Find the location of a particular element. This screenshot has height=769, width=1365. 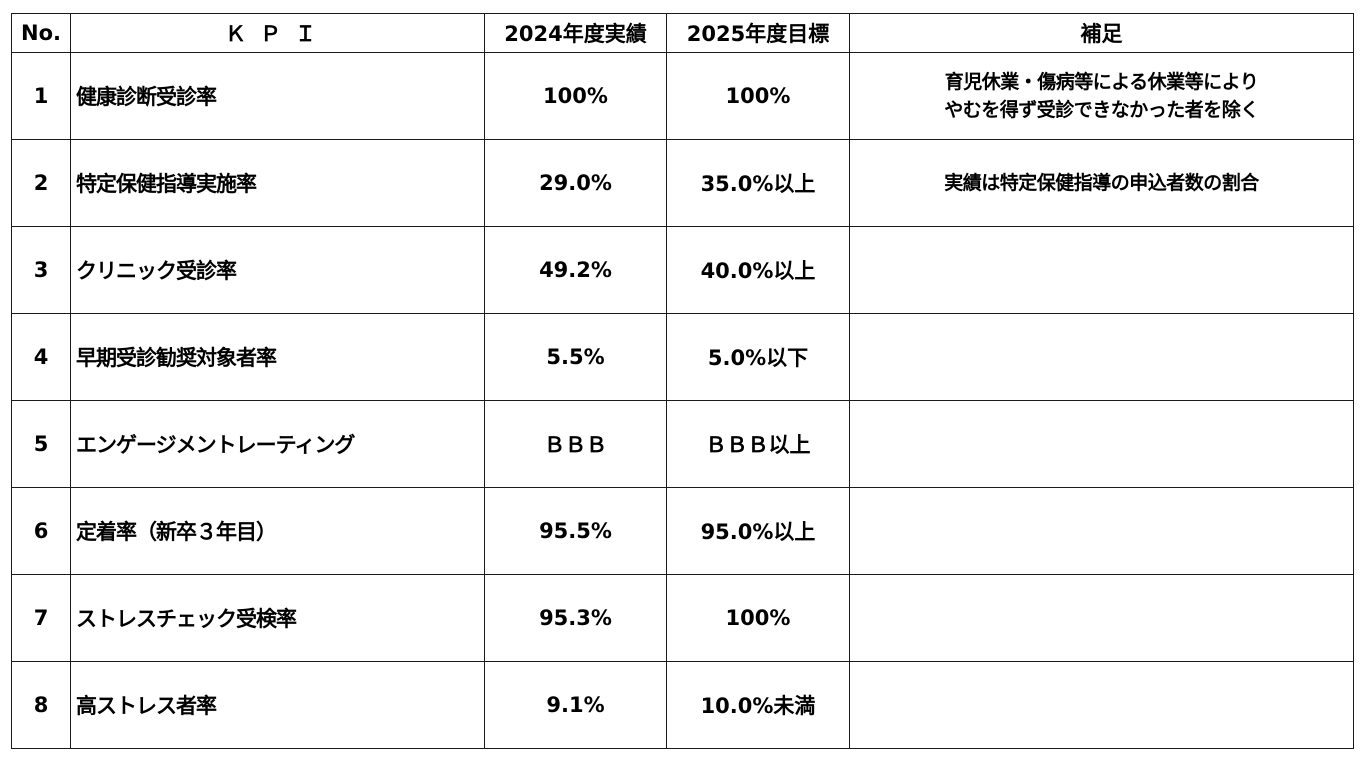

kpi-name: クリニック受診率 is located at coordinates (277, 270).